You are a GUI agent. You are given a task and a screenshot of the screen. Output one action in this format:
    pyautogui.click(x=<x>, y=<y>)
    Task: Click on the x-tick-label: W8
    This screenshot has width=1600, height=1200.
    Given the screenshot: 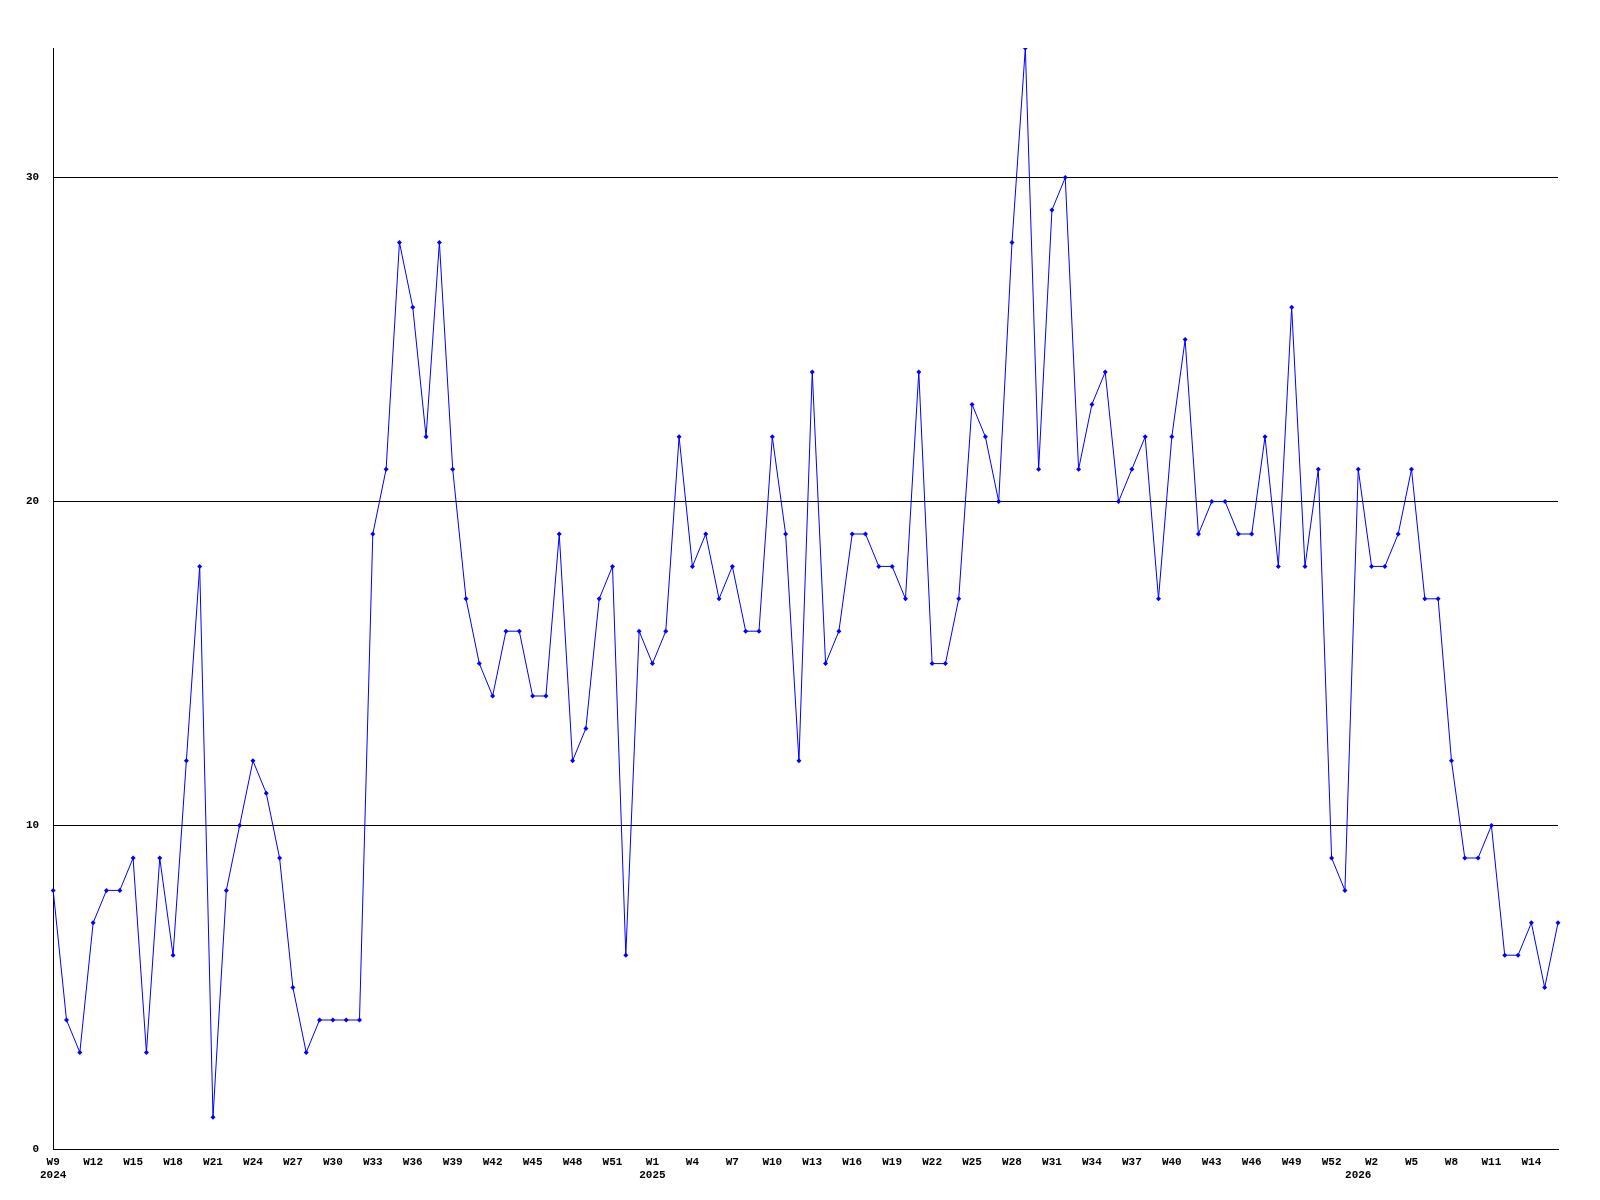 What is the action you would take?
    pyautogui.click(x=1451, y=1161)
    